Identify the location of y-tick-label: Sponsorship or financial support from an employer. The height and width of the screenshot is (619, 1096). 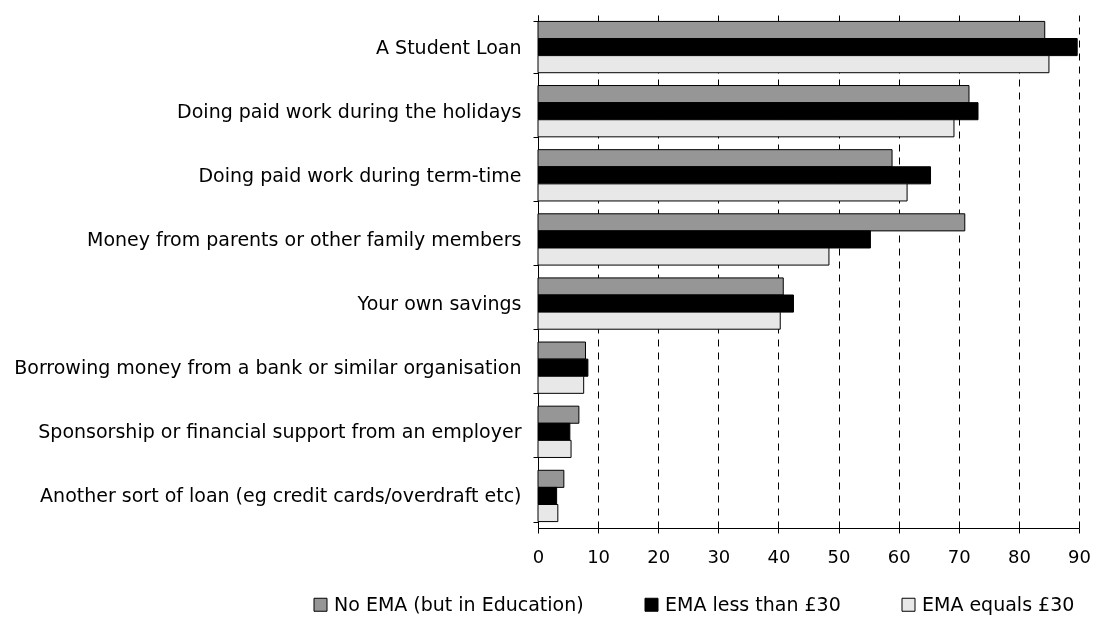
(280, 431).